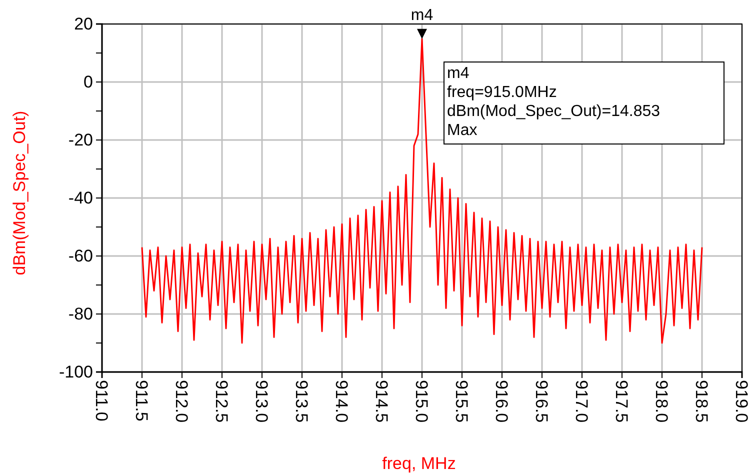  What do you see at coordinates (80, 198) in the screenshot?
I see `y-tick-label: -40` at bounding box center [80, 198].